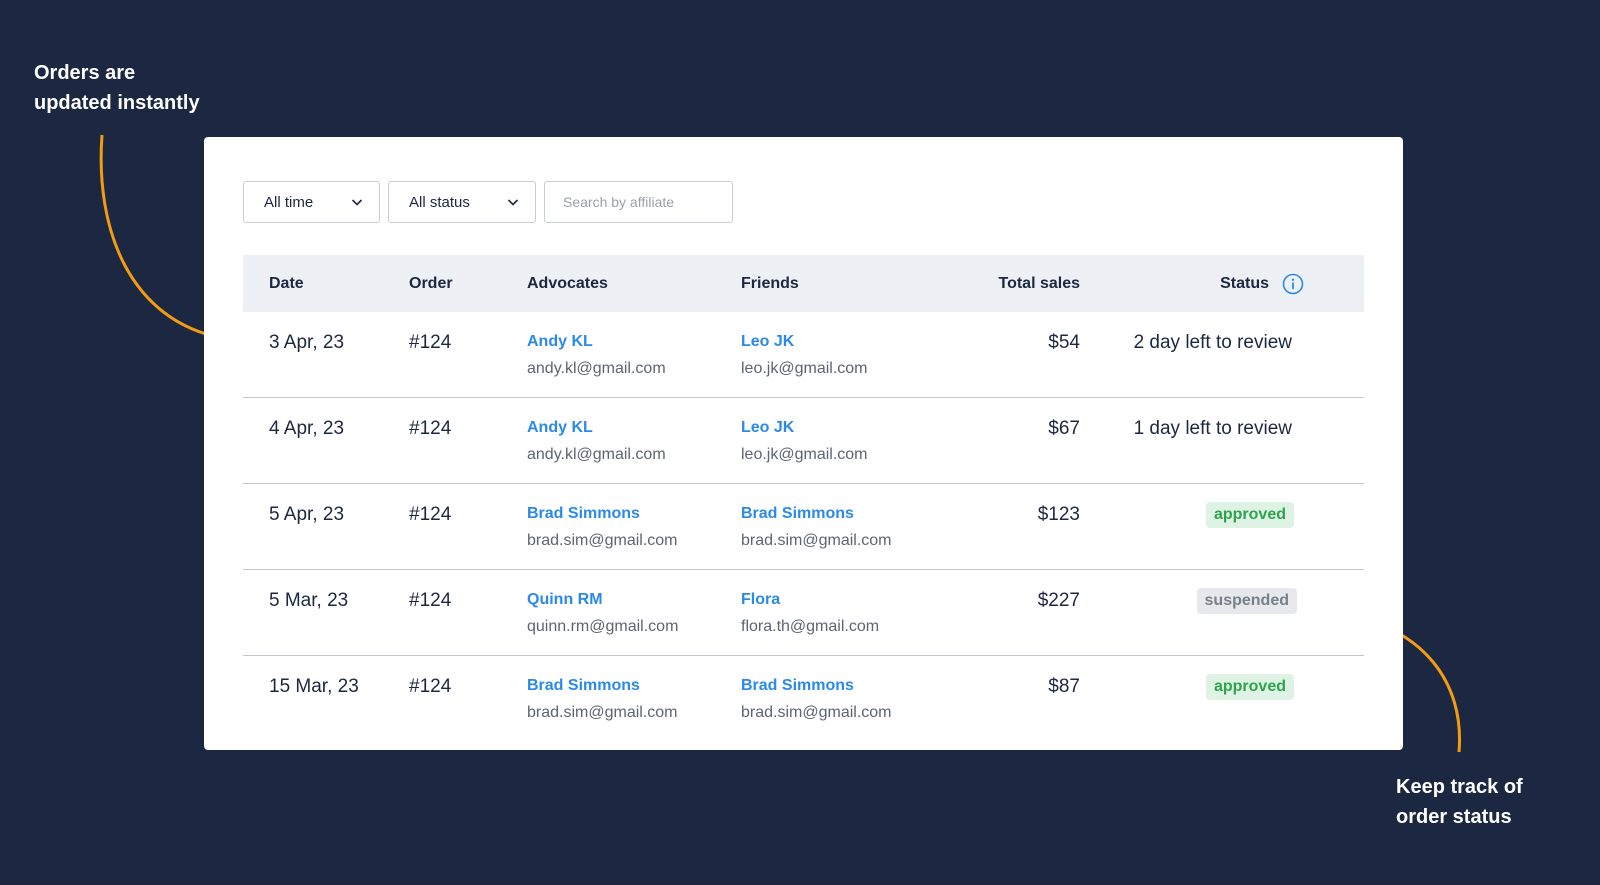 The height and width of the screenshot is (885, 1600). Describe the element at coordinates (638, 202) in the screenshot. I see `search-affiliate-input` at that location.